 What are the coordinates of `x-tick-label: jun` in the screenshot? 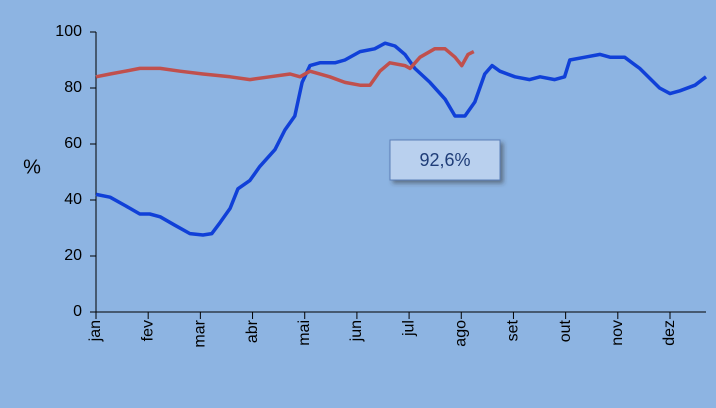 It's located at (356, 331).